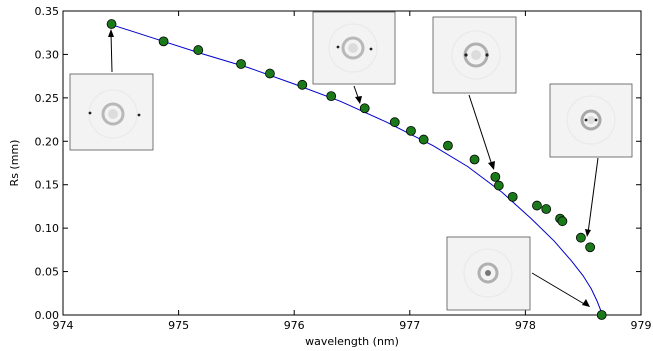  I want to click on y-tick-label: 0.00, so click(47, 315).